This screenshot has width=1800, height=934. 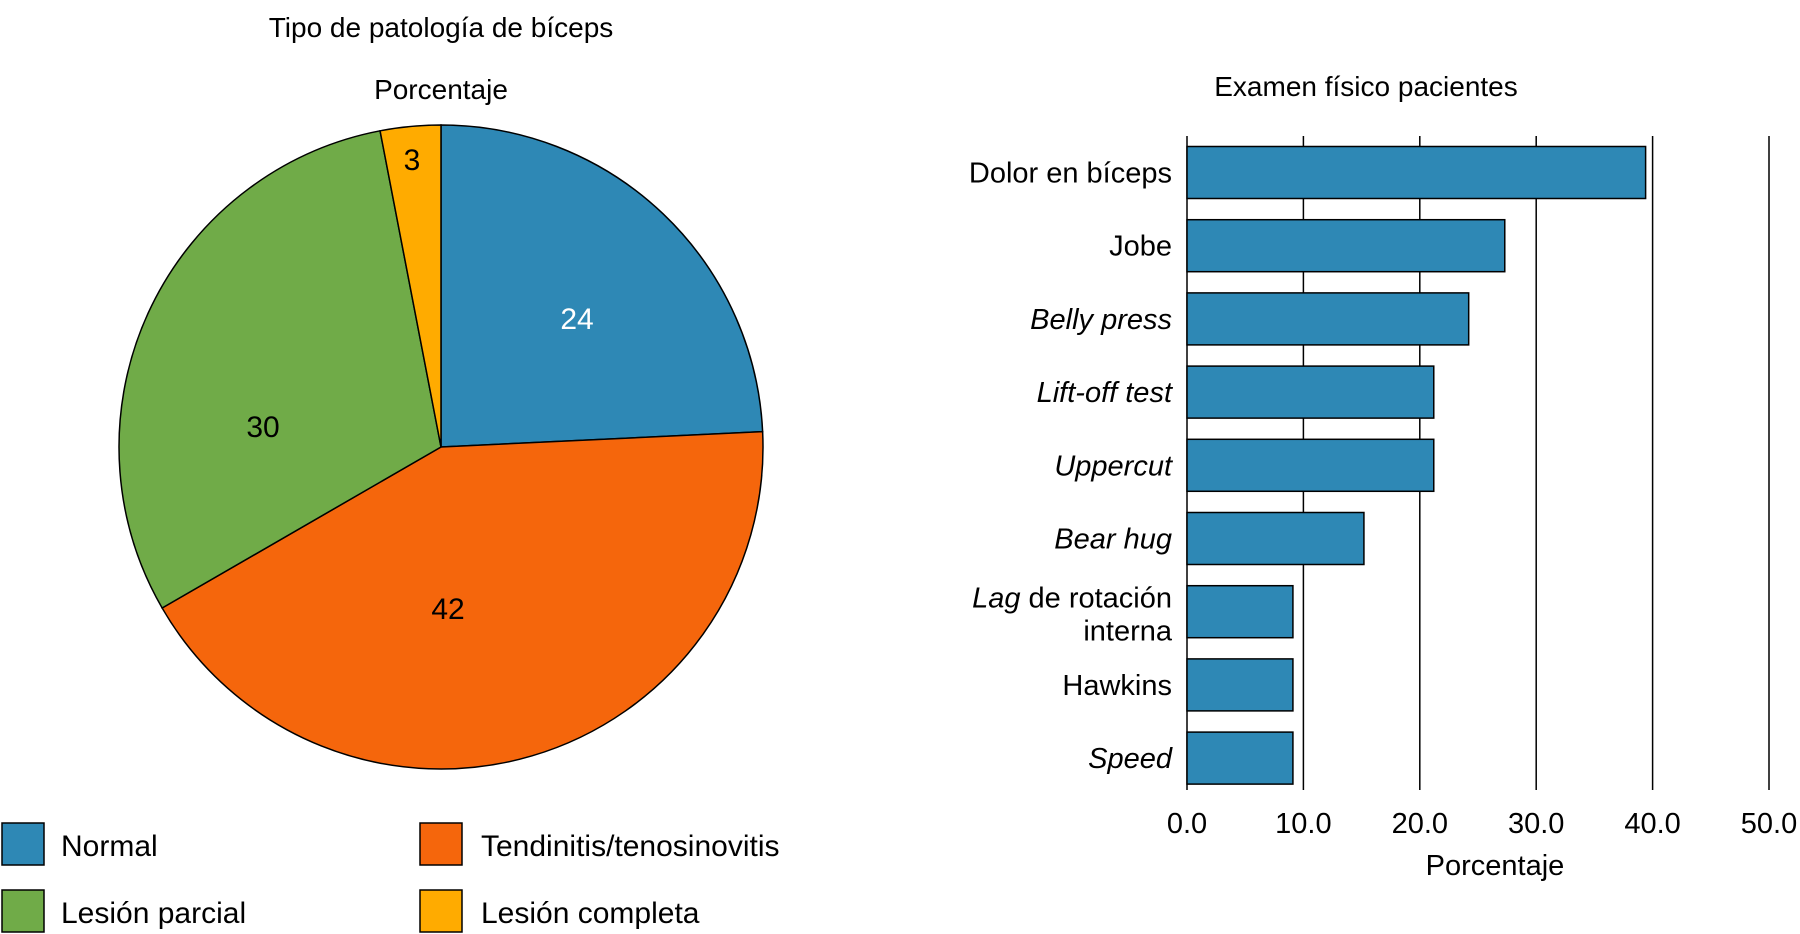 I want to click on y-category-label: Jobe, so click(x=1140, y=247).